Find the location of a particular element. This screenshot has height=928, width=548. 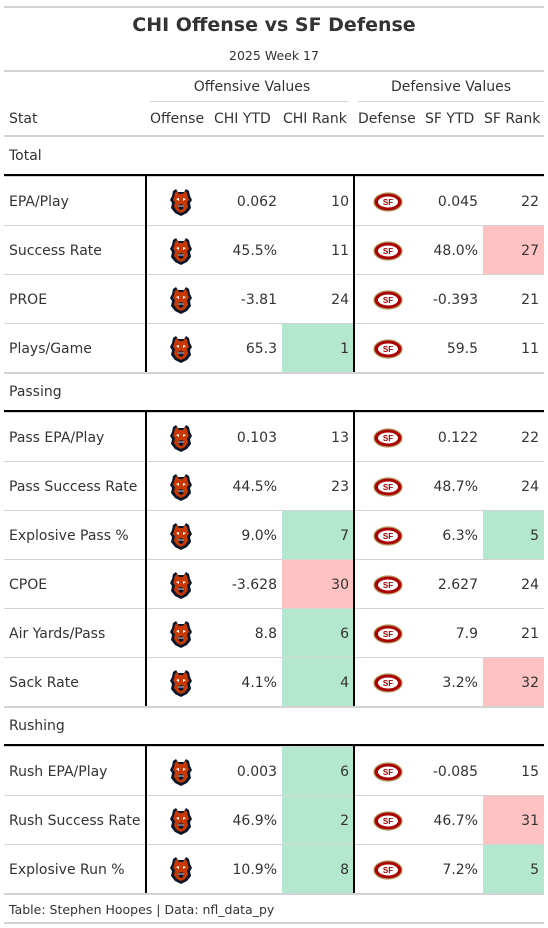

sf-ytd-cell: 7.9 is located at coordinates (466, 633).